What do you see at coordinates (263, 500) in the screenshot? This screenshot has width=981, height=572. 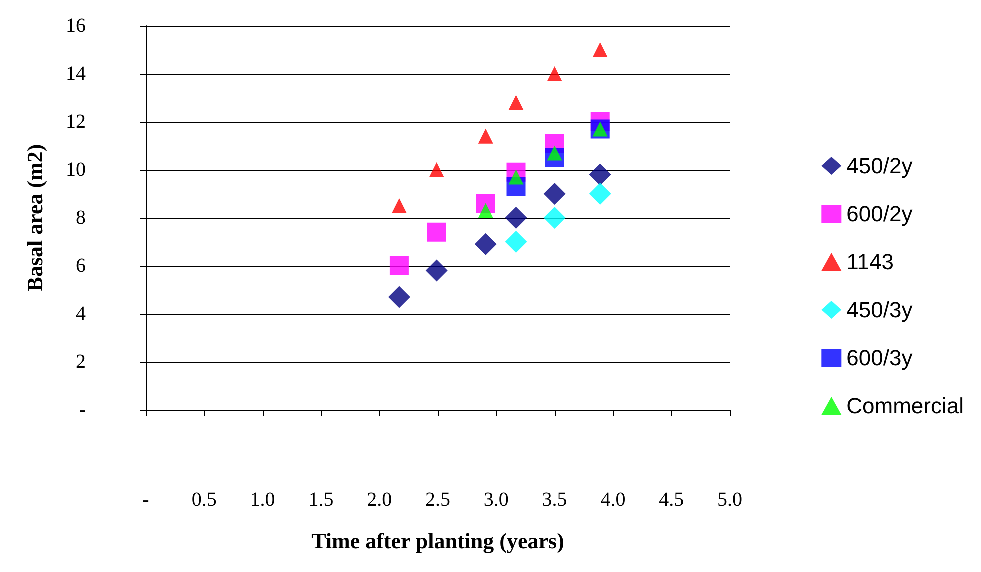 I see `x-tick-label: 1.0` at bounding box center [263, 500].